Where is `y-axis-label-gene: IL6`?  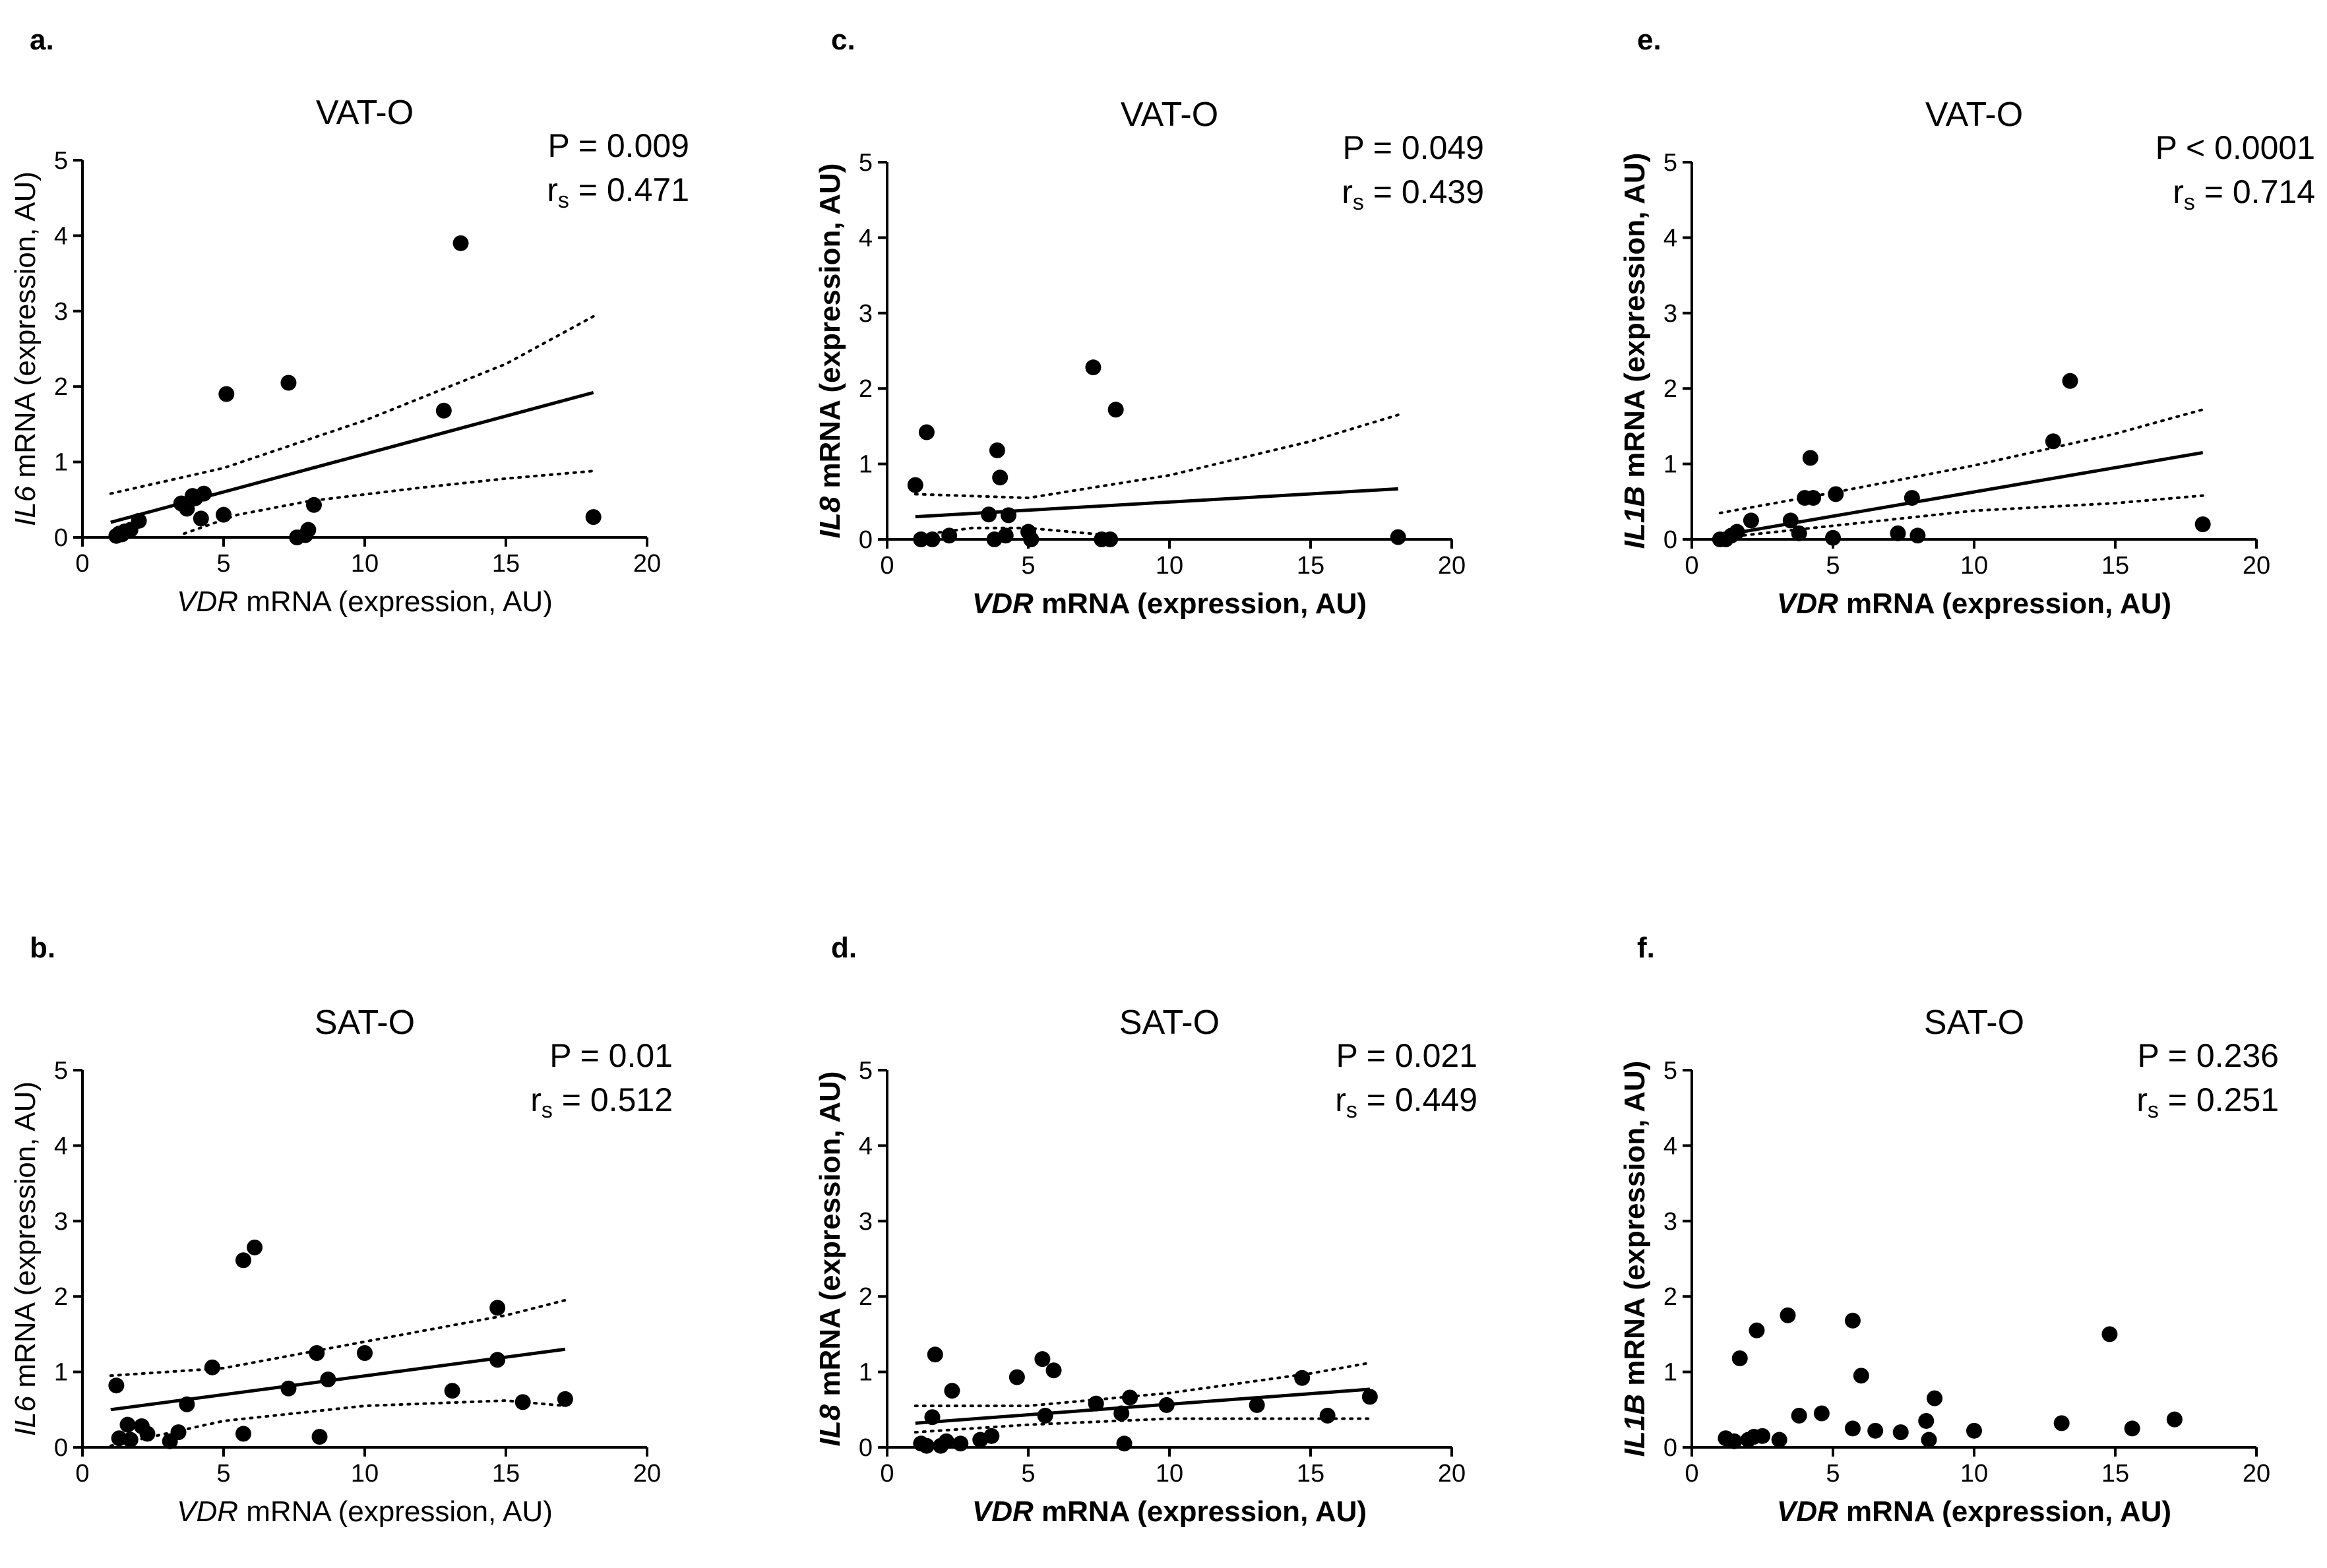 y-axis-label-gene: IL6 is located at coordinates (25, 505).